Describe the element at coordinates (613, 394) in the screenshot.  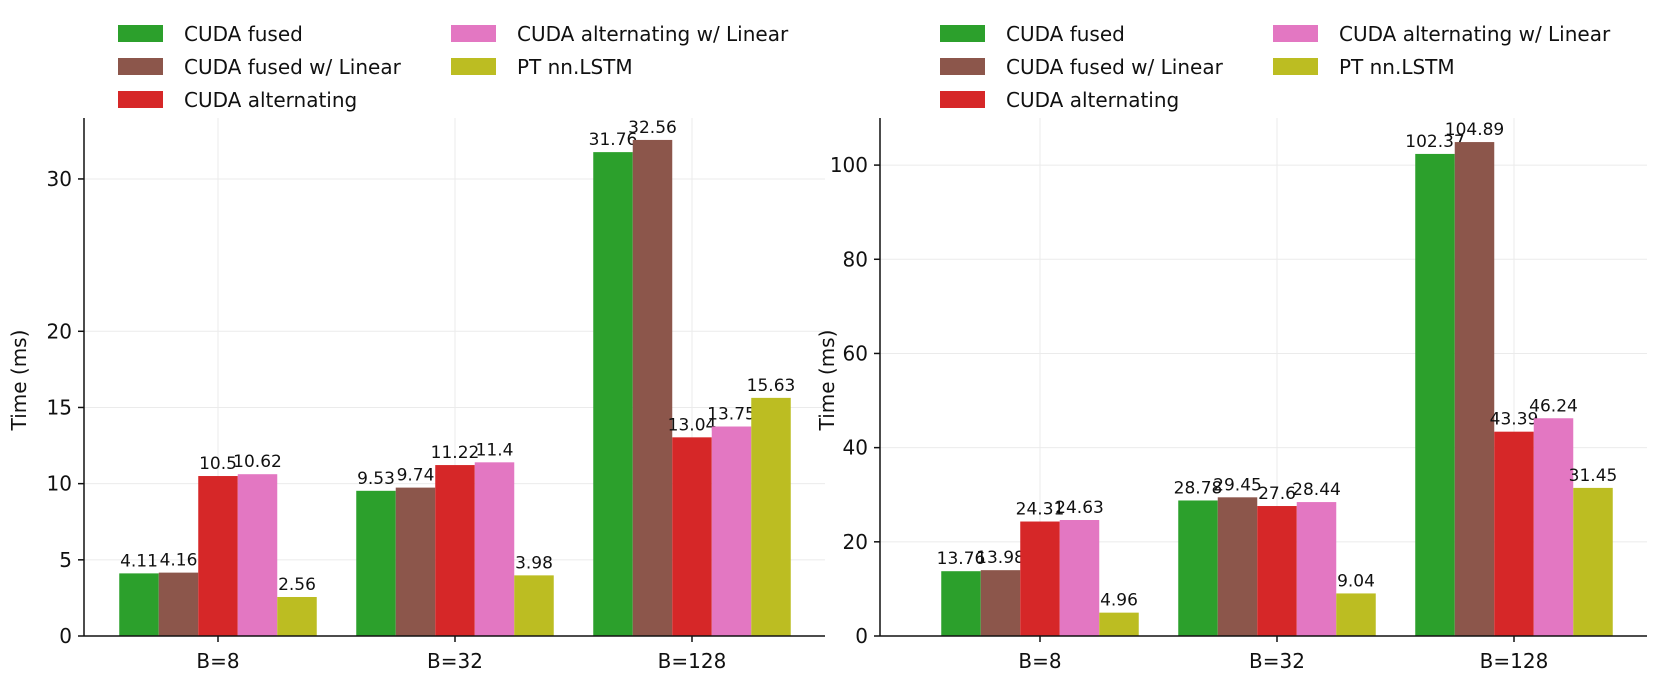
I see `bar-cuda-fused-b128` at that location.